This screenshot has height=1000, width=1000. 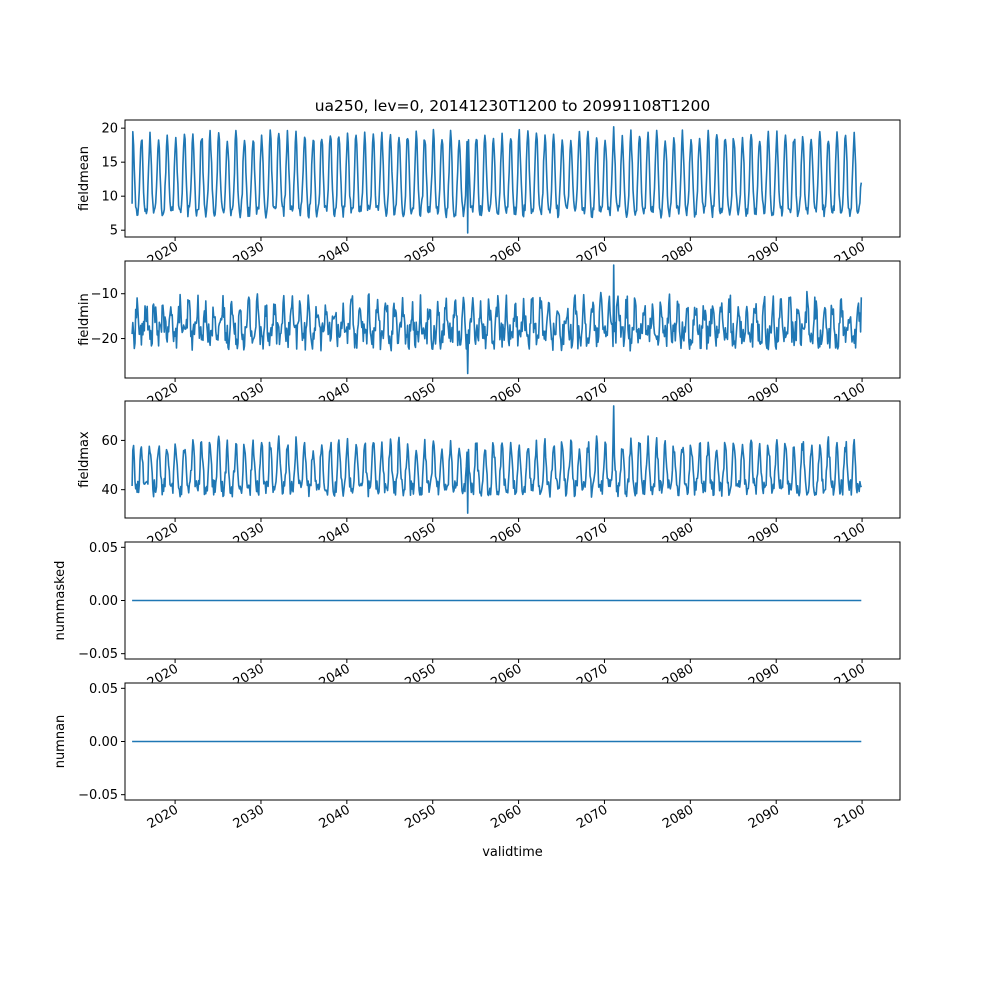 I want to click on x-axis-label: validtime, so click(x=512, y=852).